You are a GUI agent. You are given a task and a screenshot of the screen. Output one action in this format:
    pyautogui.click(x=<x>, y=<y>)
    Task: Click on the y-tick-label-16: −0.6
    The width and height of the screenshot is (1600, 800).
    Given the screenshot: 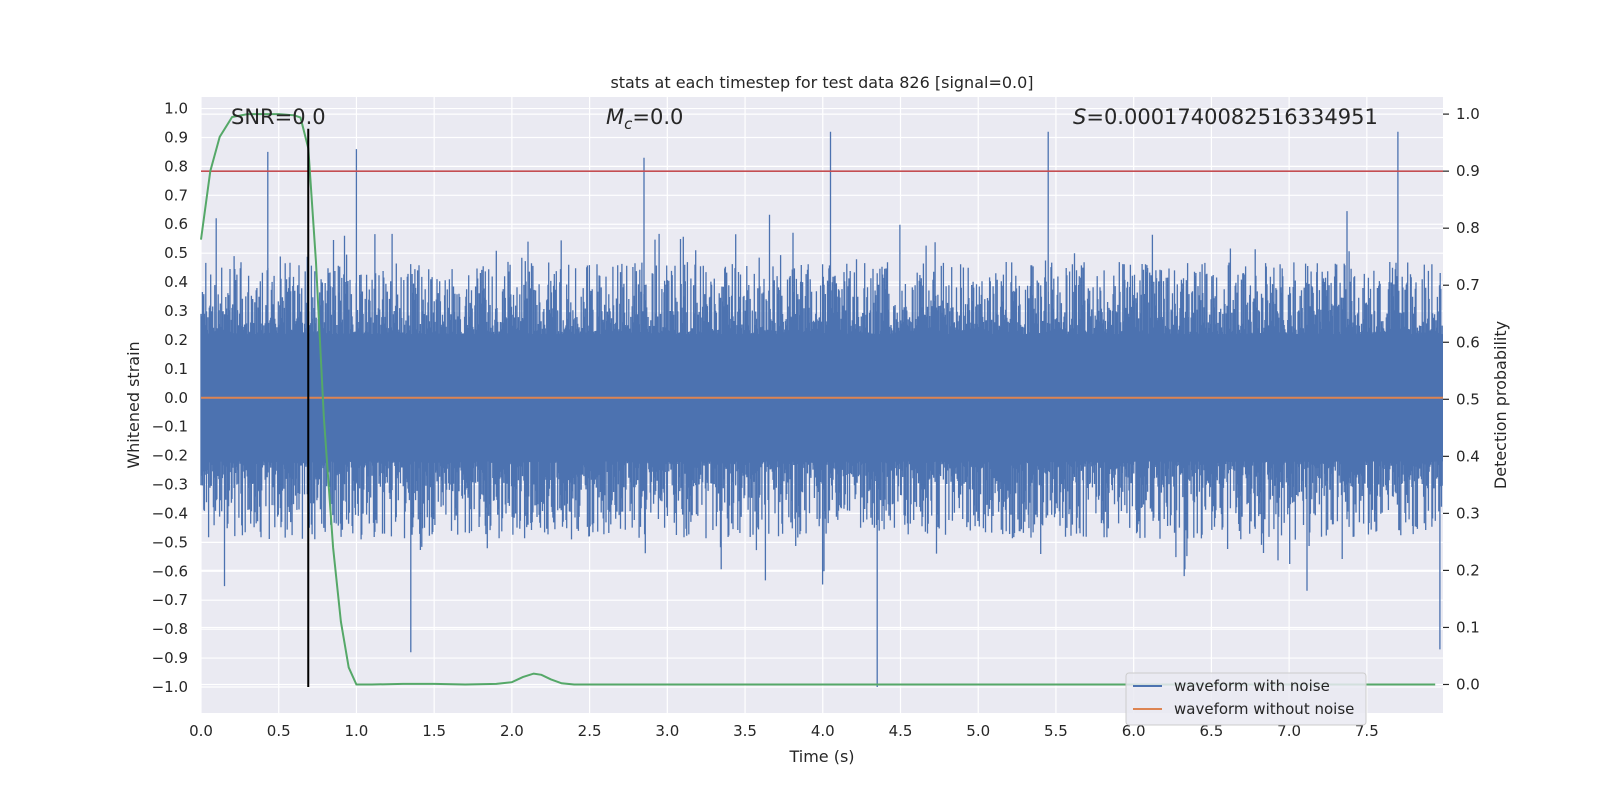 What is the action you would take?
    pyautogui.click(x=170, y=571)
    